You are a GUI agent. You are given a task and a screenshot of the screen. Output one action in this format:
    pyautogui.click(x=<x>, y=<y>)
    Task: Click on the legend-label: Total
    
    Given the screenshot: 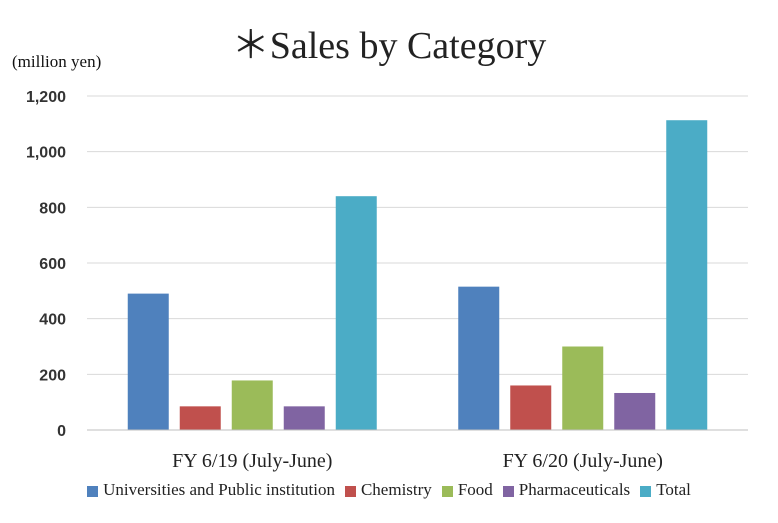 What is the action you would take?
    pyautogui.click(x=673, y=489)
    